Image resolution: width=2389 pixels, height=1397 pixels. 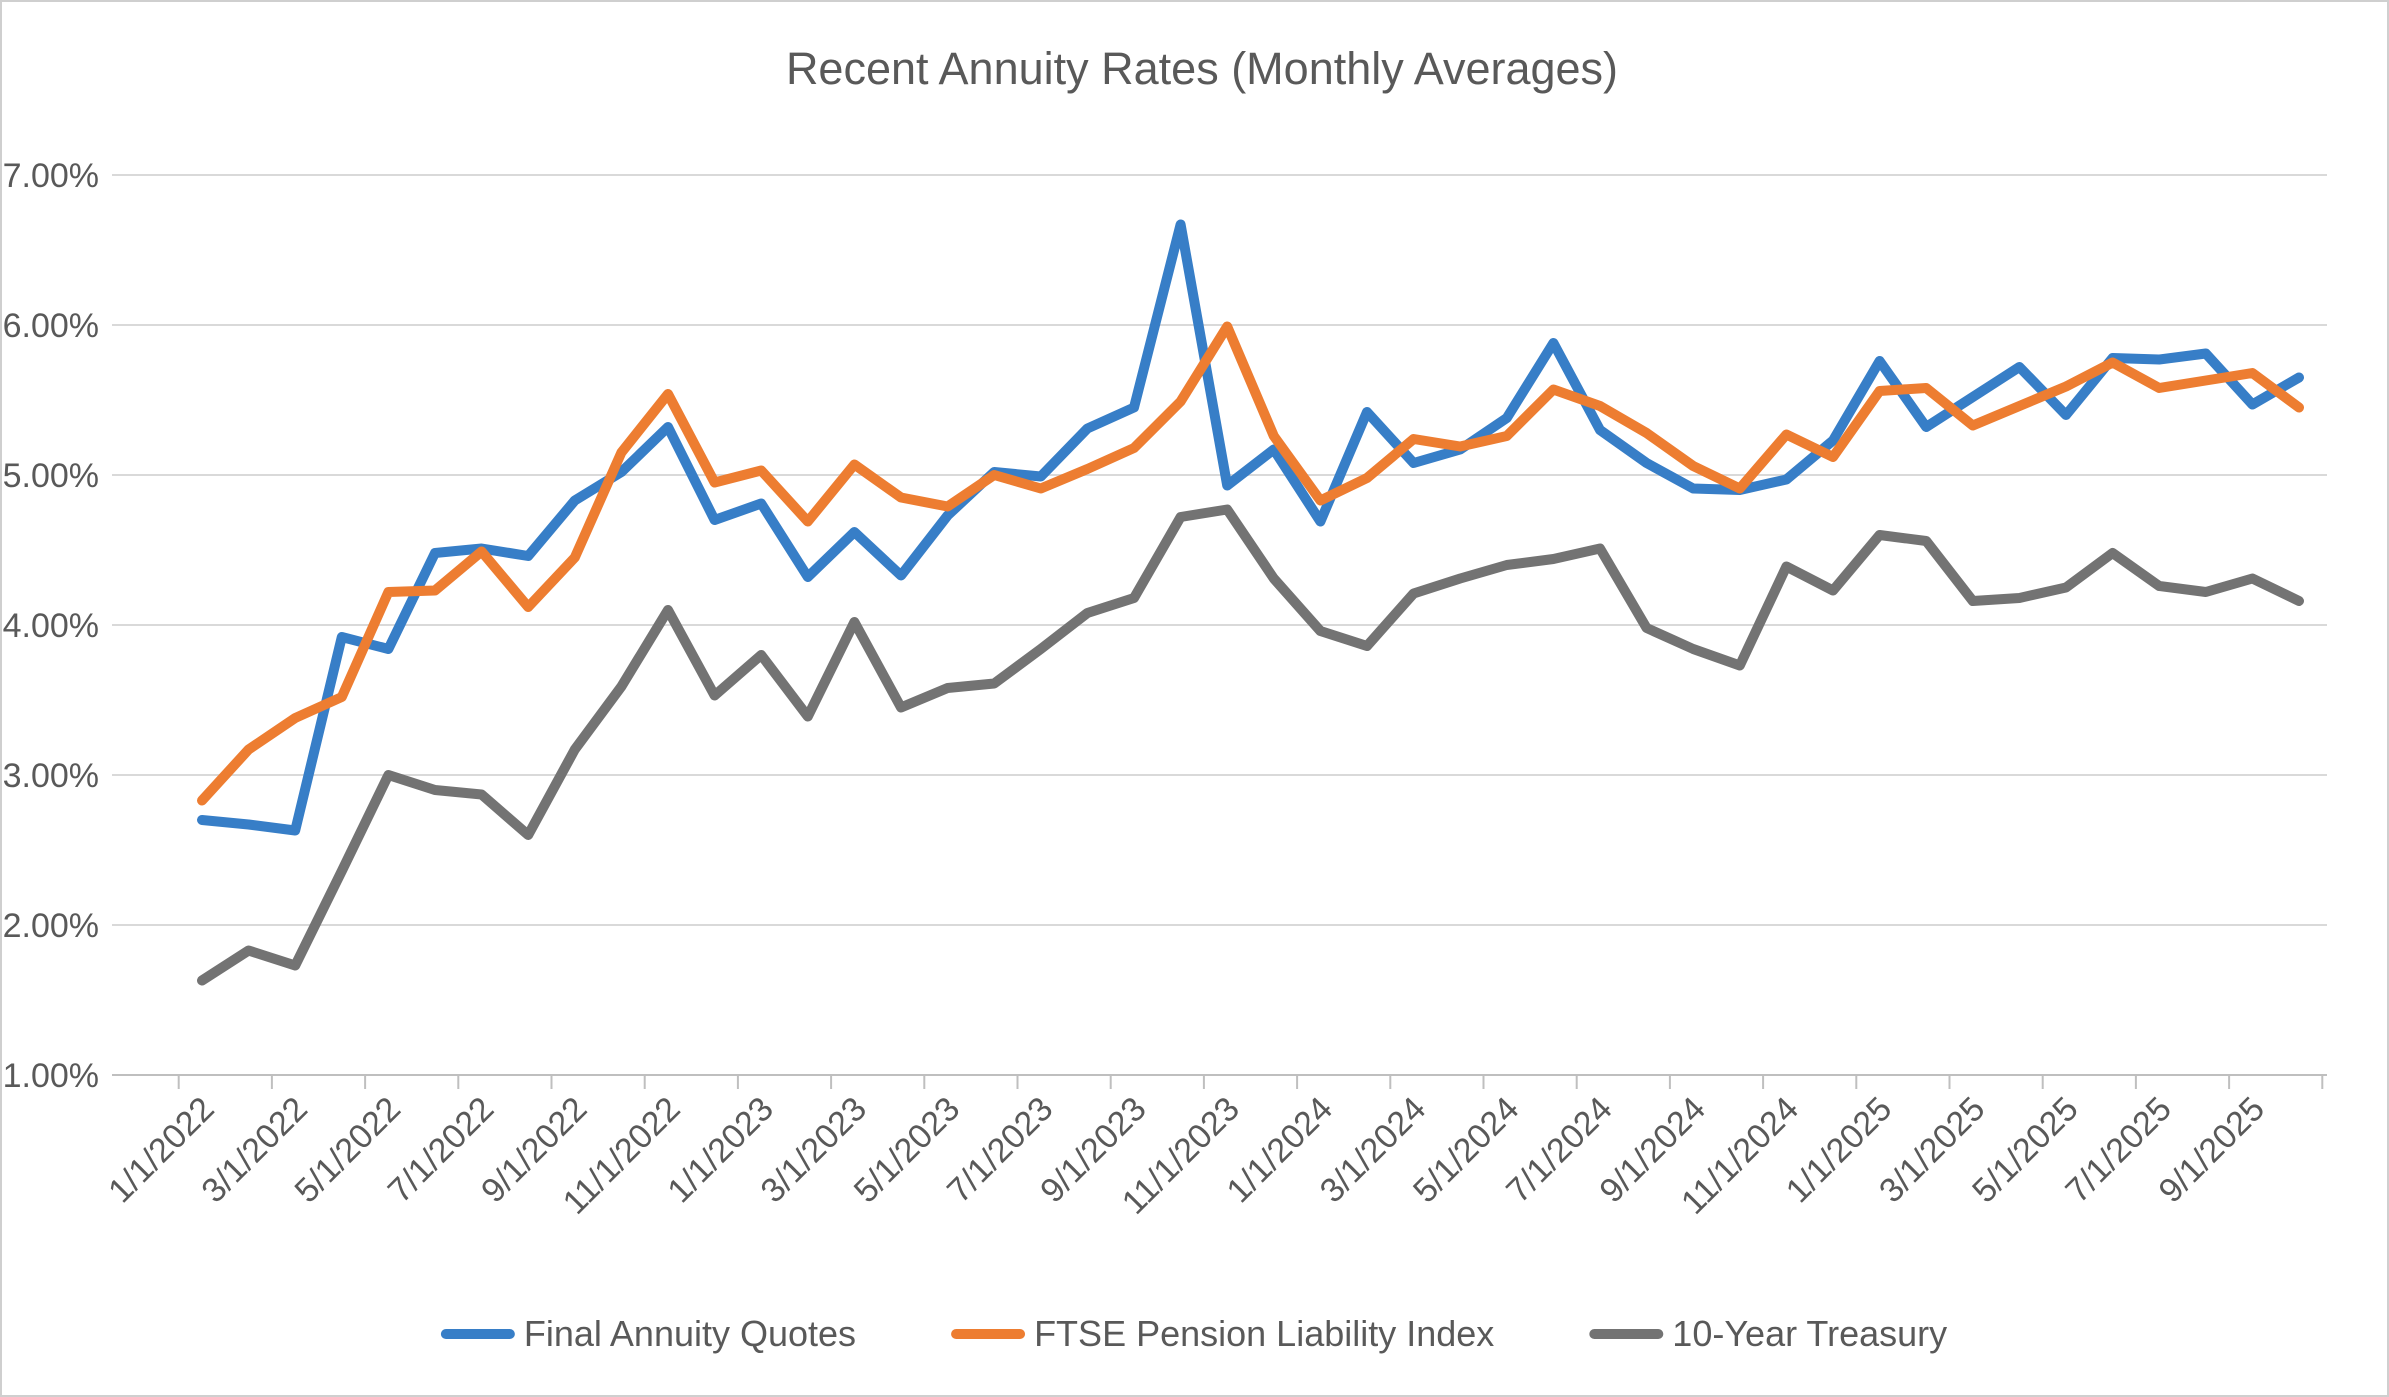 I want to click on legend-label: 10-Year Treasury, so click(x=1809, y=1333).